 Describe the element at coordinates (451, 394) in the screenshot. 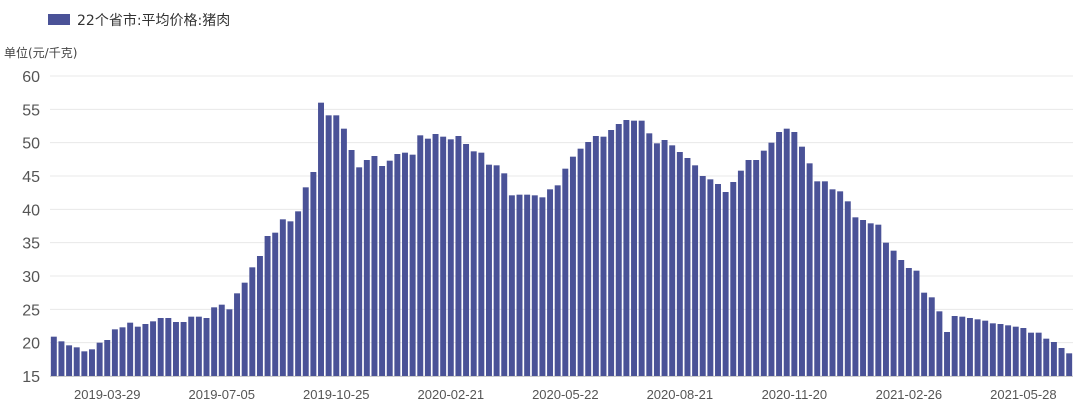

I see `x-tick-label: 2020-02-21` at that location.